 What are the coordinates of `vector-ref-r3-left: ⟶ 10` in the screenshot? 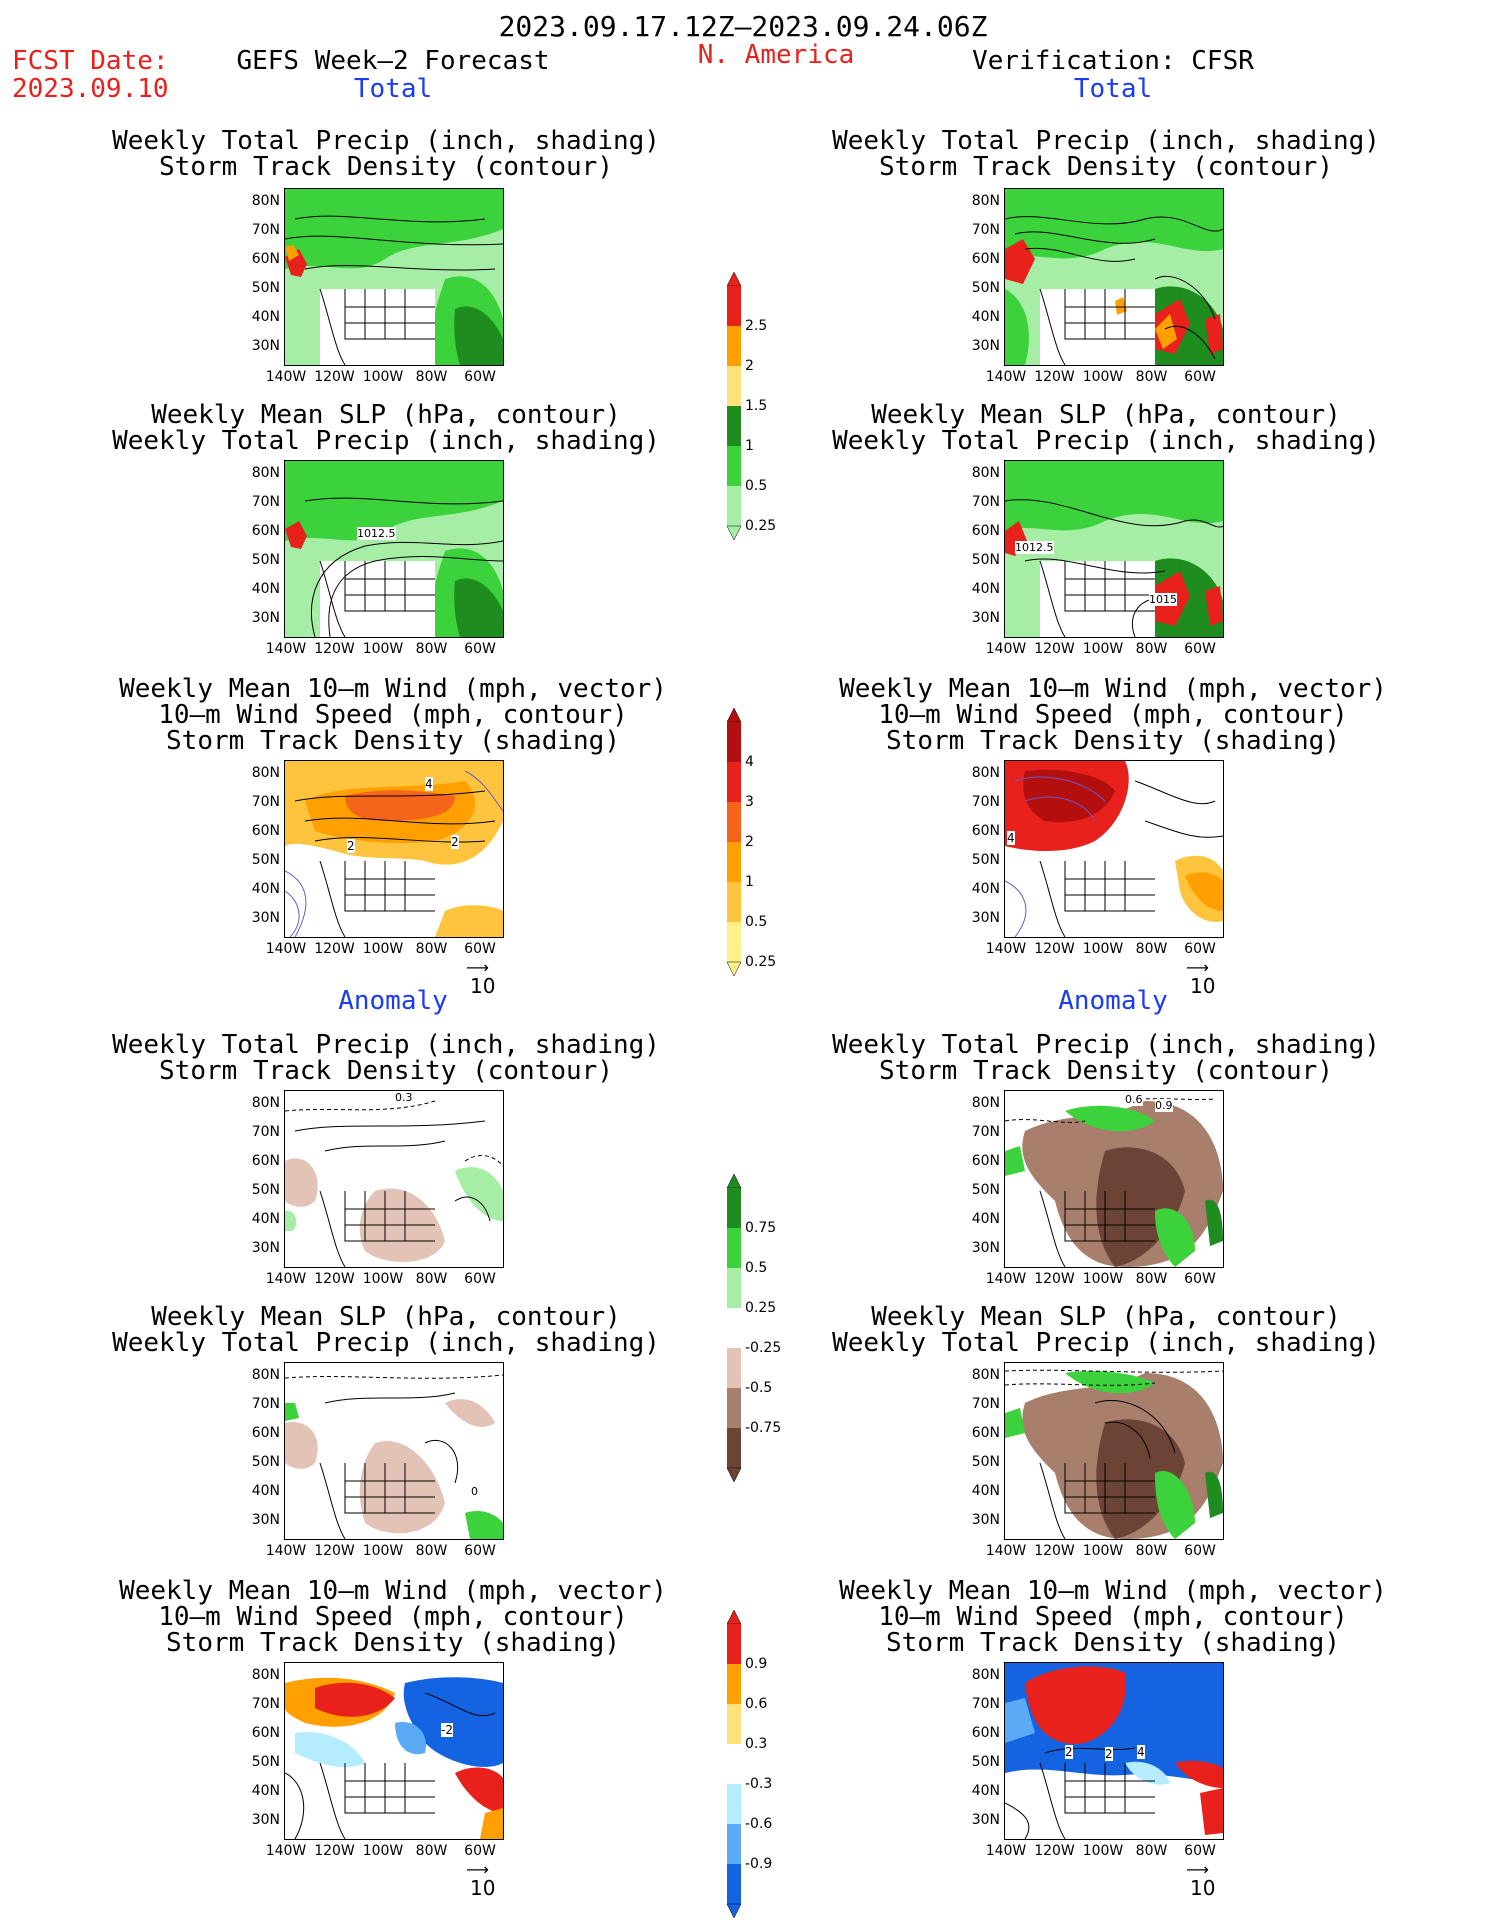 It's located at (481, 979).